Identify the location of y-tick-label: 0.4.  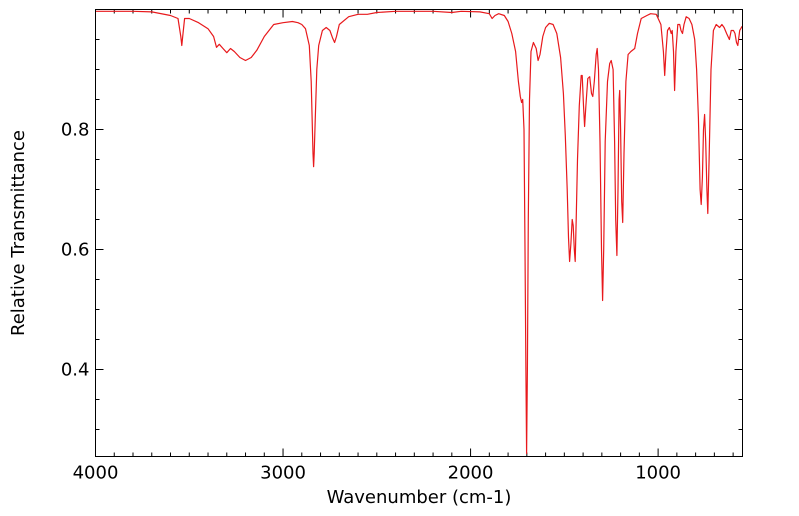
(75, 370).